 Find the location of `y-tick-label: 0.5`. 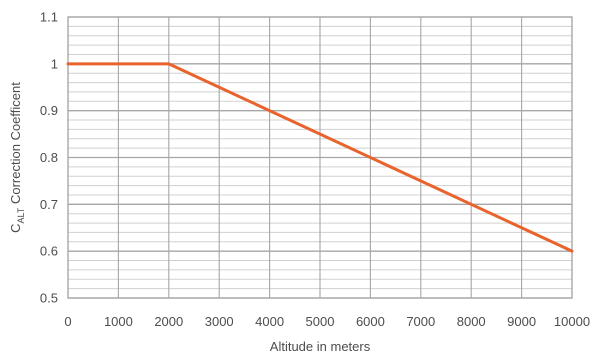

y-tick-label: 0.5 is located at coordinates (49, 298).